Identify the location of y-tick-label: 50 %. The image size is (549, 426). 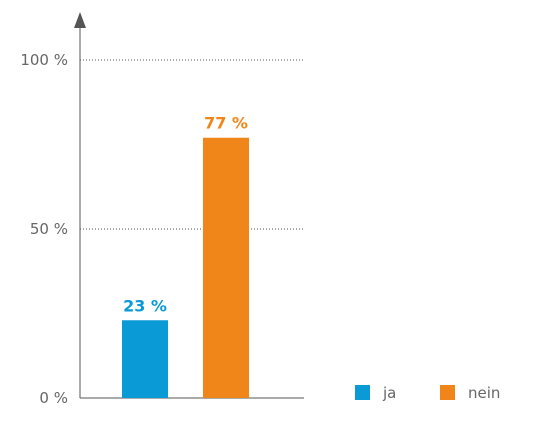
(49, 229).